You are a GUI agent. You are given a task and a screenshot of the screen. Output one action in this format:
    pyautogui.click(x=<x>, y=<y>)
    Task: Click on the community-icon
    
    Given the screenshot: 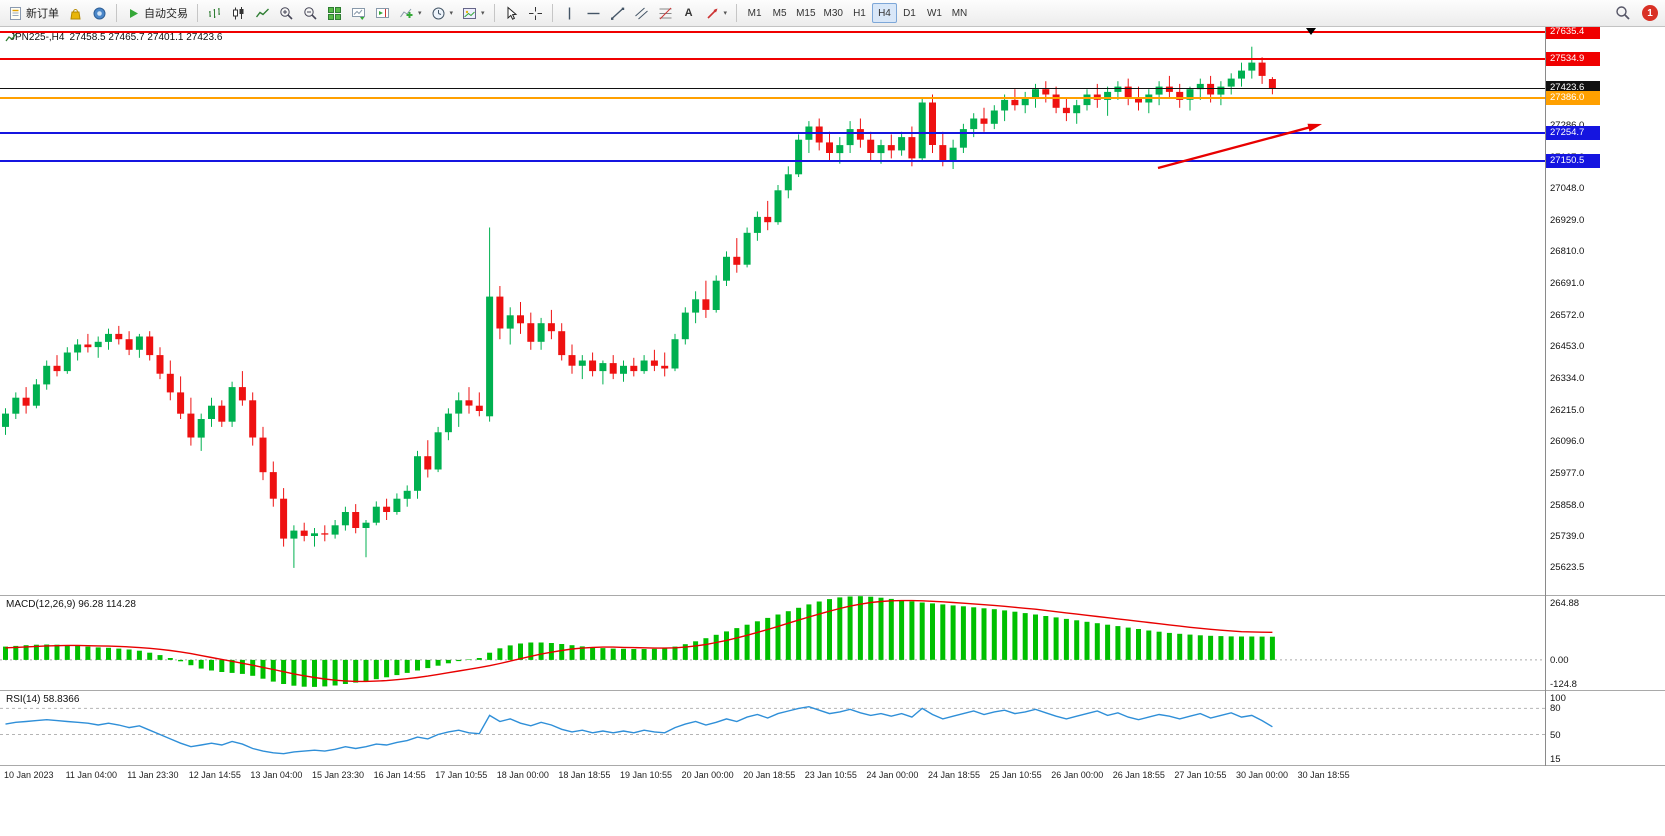 What is the action you would take?
    pyautogui.click(x=99, y=13)
    